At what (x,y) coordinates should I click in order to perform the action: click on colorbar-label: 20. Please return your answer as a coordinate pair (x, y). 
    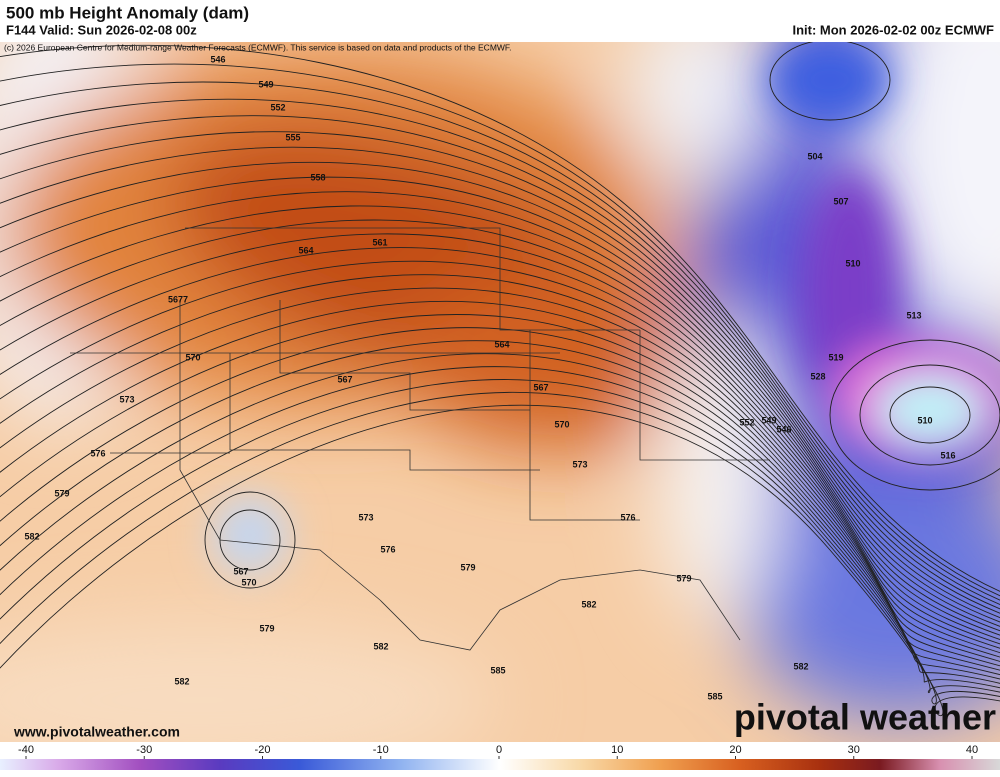
    Looking at the image, I should click on (735, 750).